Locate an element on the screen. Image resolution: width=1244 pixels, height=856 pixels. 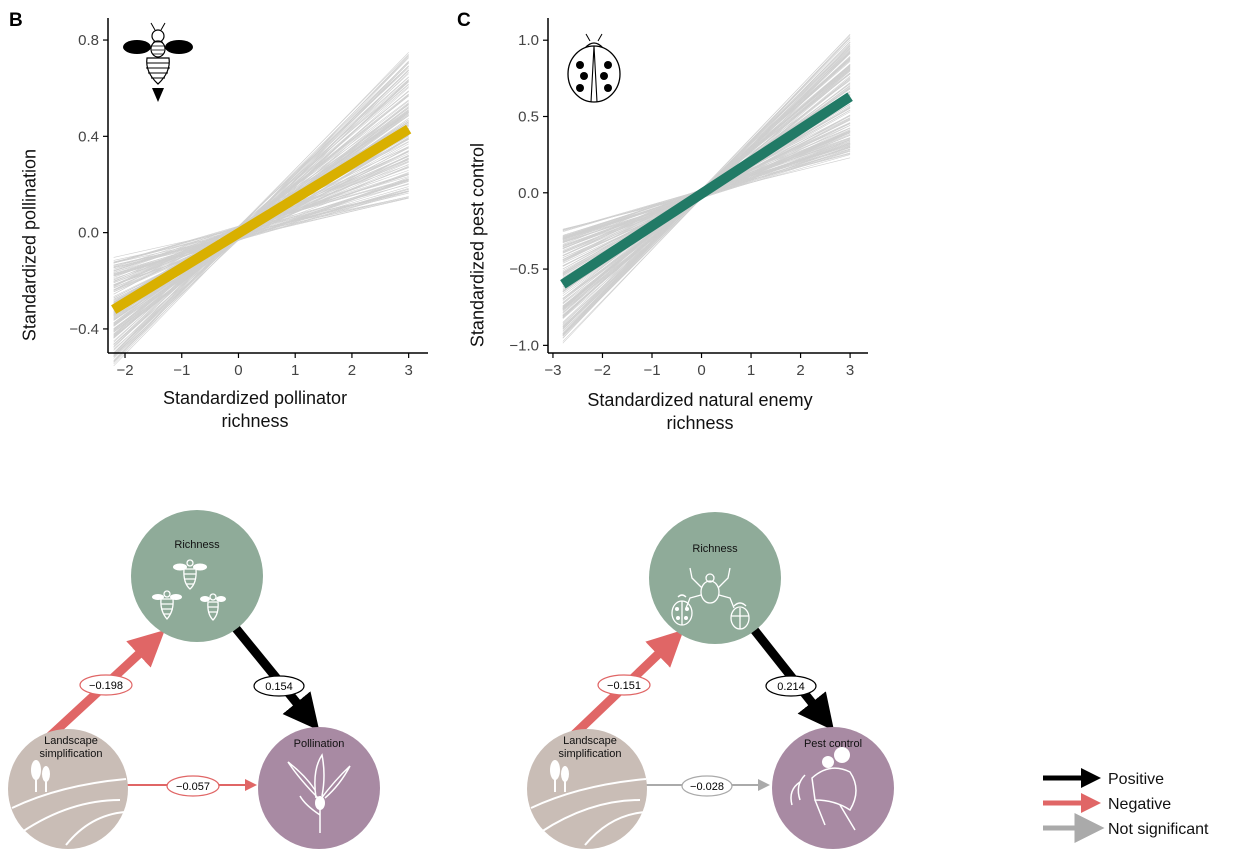
ladybird-icon is located at coordinates (594, 68).